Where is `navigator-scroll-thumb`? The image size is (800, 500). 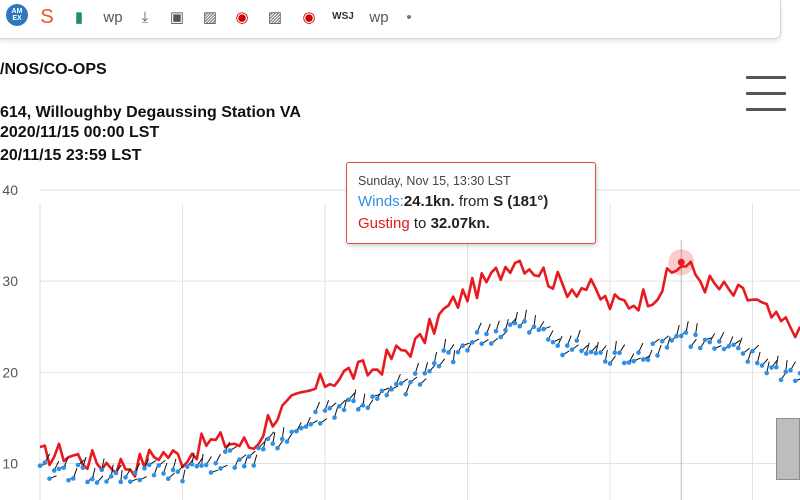
navigator-scroll-thumb is located at coordinates (788, 449).